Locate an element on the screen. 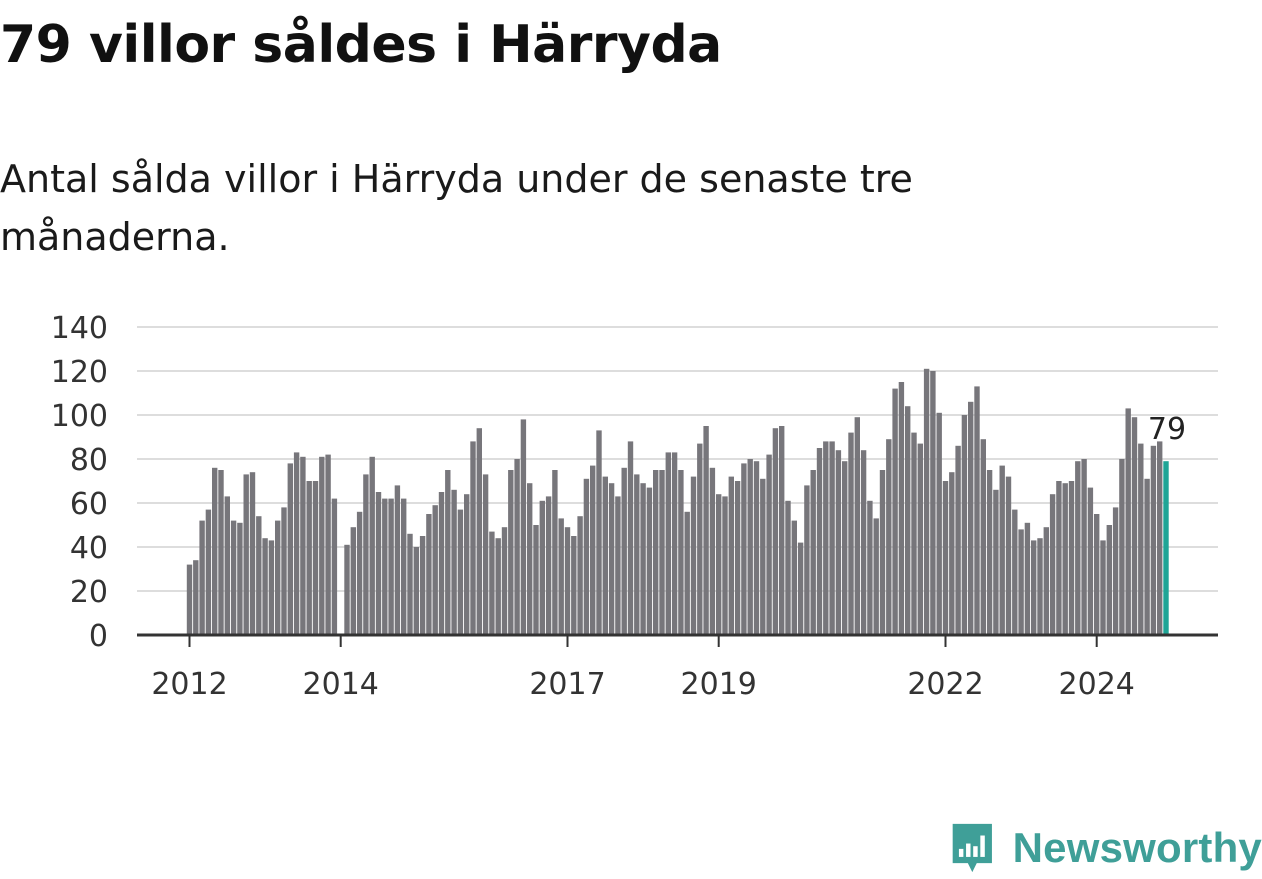  y-tick-label: 60 is located at coordinates (89, 504).